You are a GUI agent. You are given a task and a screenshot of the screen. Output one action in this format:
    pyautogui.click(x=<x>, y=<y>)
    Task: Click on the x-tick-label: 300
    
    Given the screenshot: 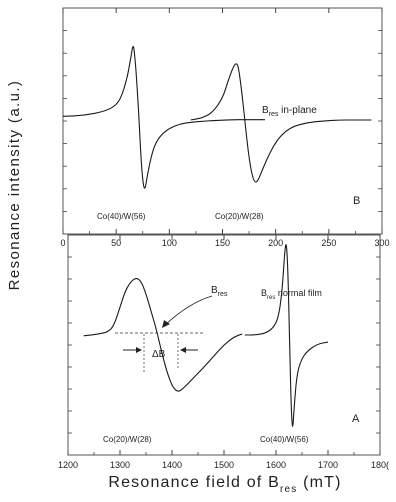 What is the action you would take?
    pyautogui.click(x=381, y=243)
    